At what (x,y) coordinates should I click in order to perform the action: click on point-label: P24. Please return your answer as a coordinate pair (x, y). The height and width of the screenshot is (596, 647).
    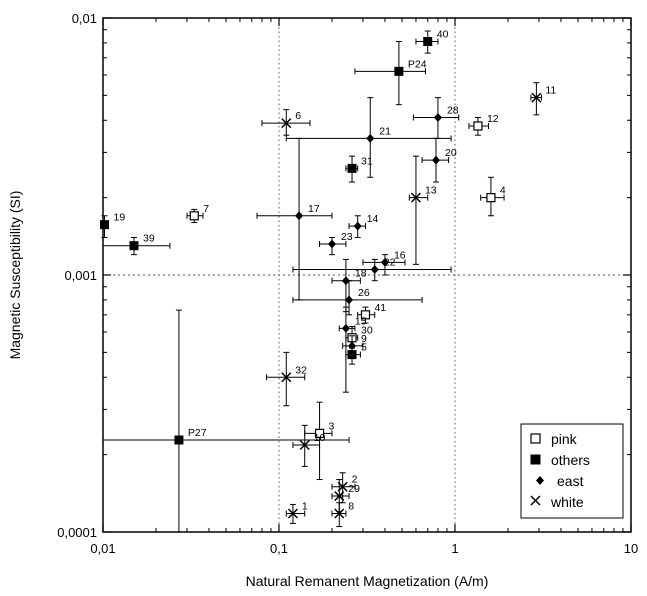
    Looking at the image, I should click on (417, 64).